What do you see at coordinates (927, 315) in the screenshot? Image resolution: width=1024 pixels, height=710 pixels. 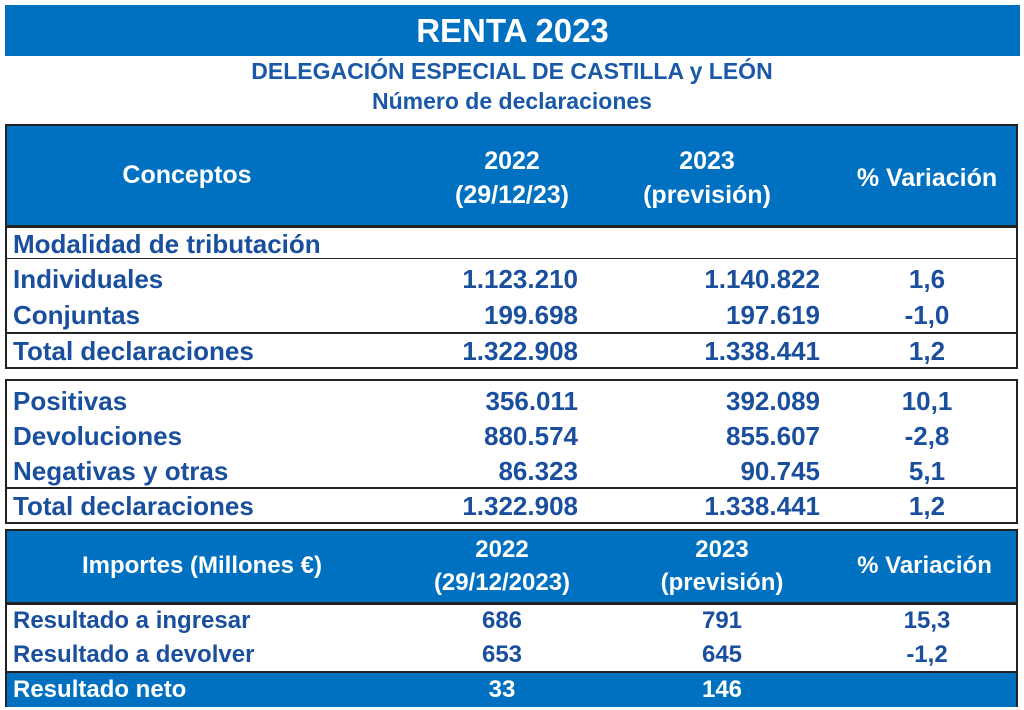 I see `value-variation: -1,0` at bounding box center [927, 315].